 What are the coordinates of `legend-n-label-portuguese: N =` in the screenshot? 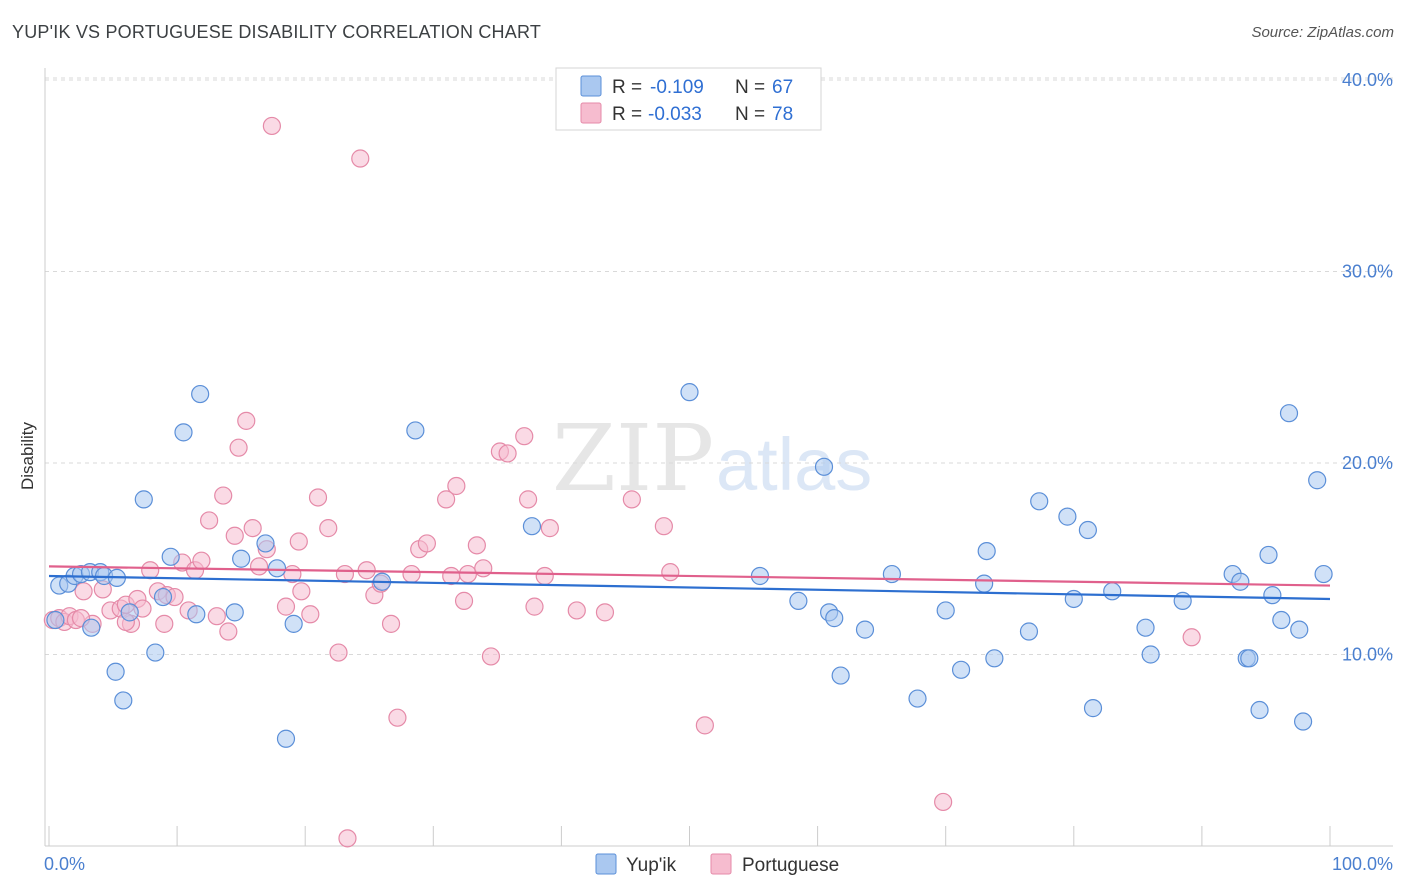 It's located at (750, 114).